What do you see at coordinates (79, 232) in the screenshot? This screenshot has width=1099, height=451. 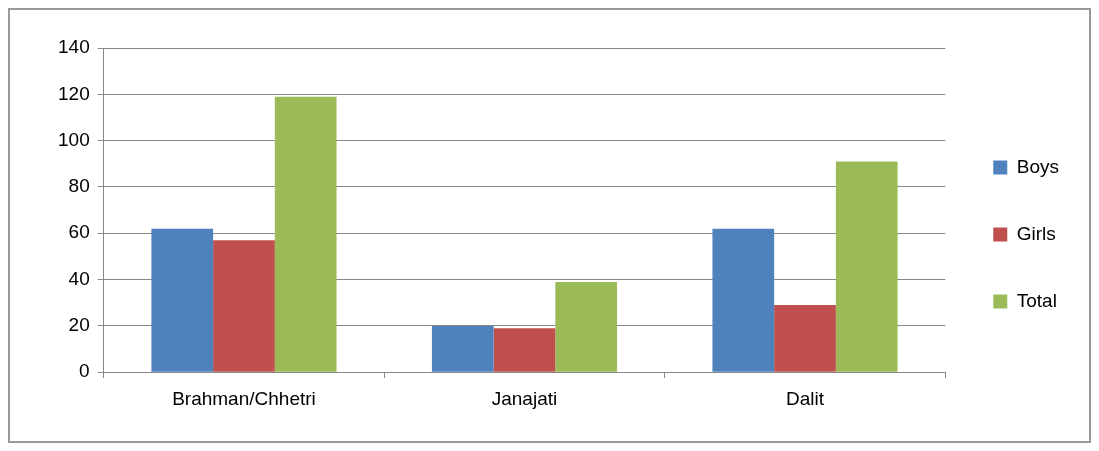 I see `y-tick-label: 60` at bounding box center [79, 232].